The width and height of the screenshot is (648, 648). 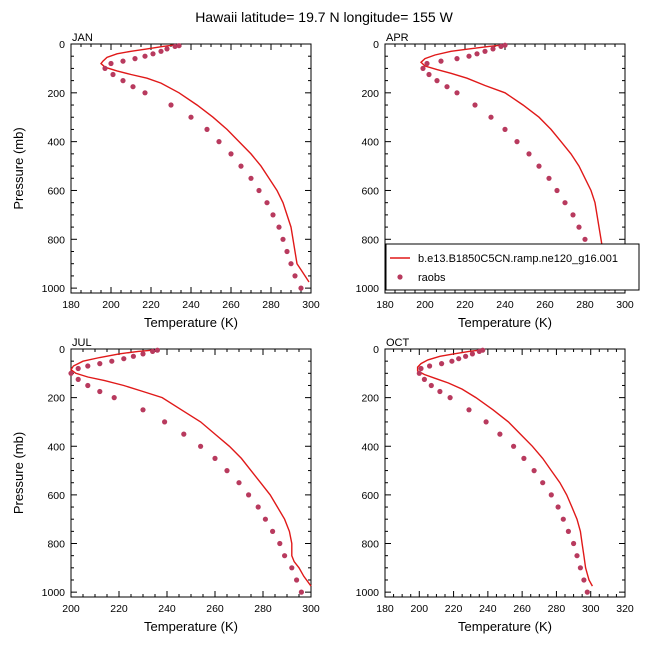 I want to click on x-tick-label: 180, so click(x=385, y=609).